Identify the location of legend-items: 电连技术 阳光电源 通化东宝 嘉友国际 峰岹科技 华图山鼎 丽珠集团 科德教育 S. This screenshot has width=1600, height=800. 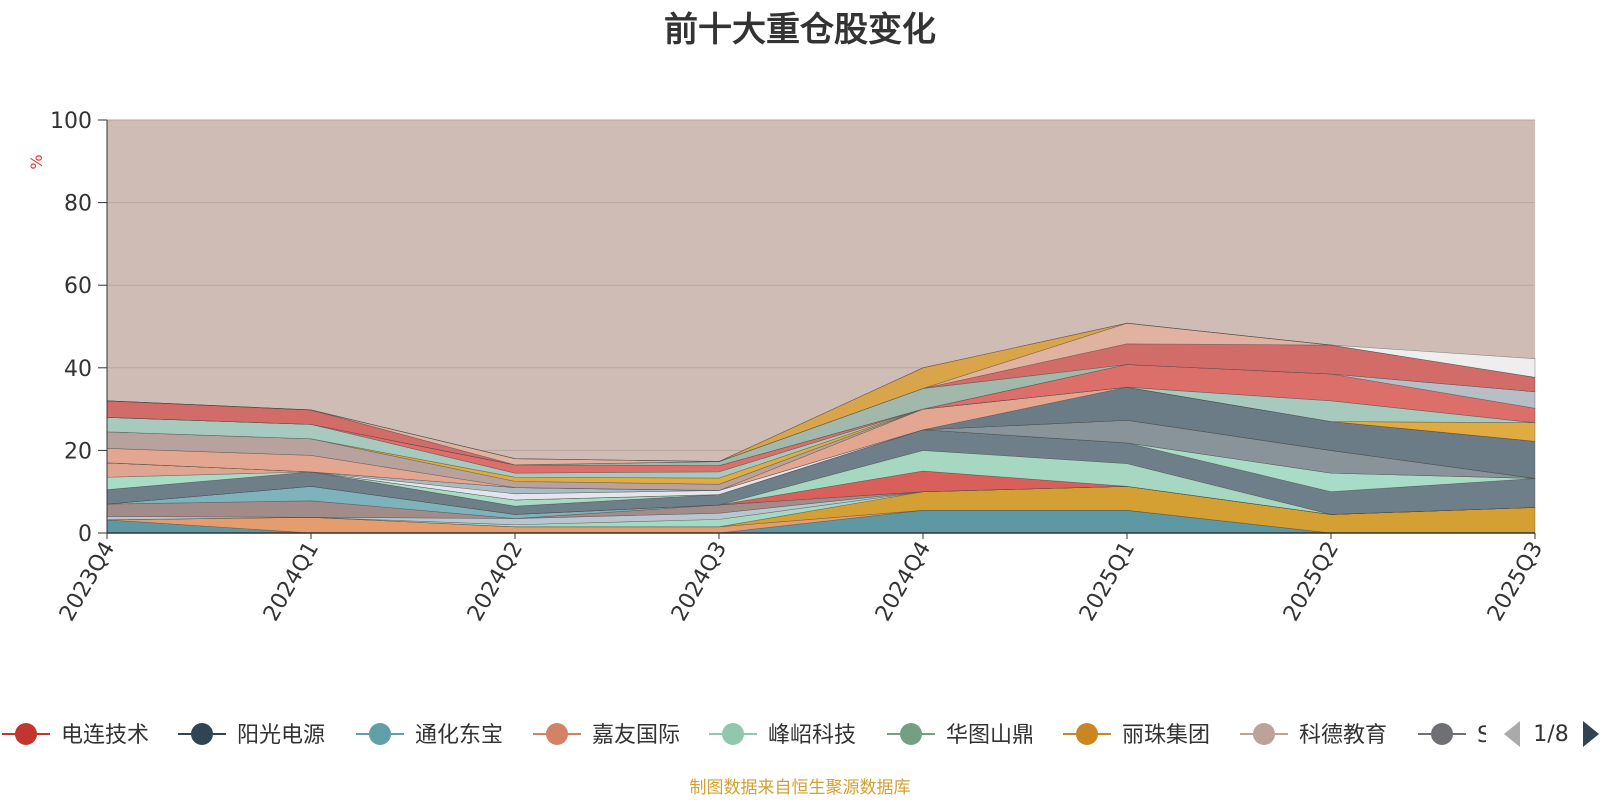
(746, 735).